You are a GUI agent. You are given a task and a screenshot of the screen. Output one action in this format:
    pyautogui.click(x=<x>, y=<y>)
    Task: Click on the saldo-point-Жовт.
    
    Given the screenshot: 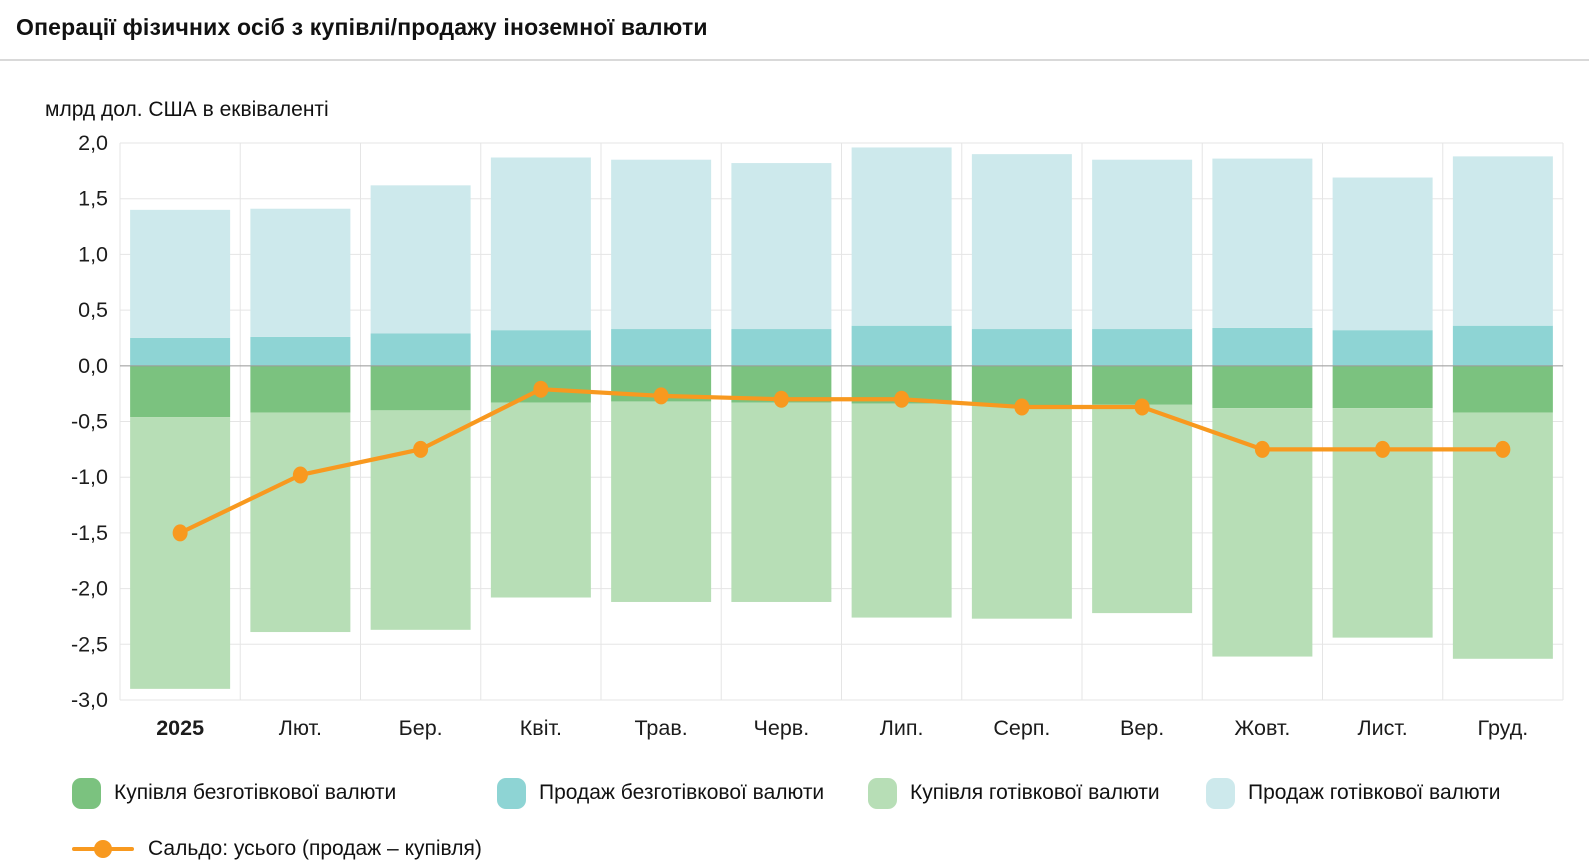 What is the action you would take?
    pyautogui.click(x=1262, y=449)
    